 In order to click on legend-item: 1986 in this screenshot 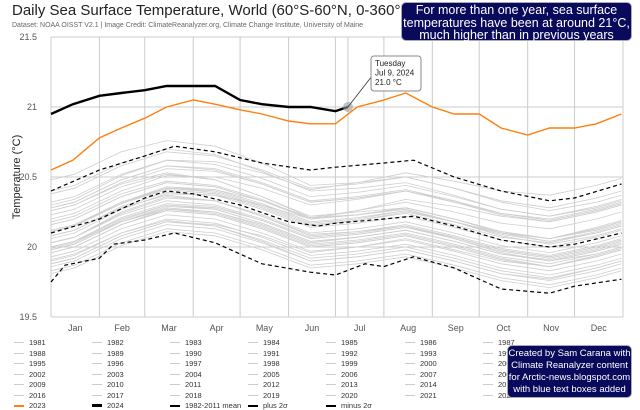, I will do `click(421, 342)`.